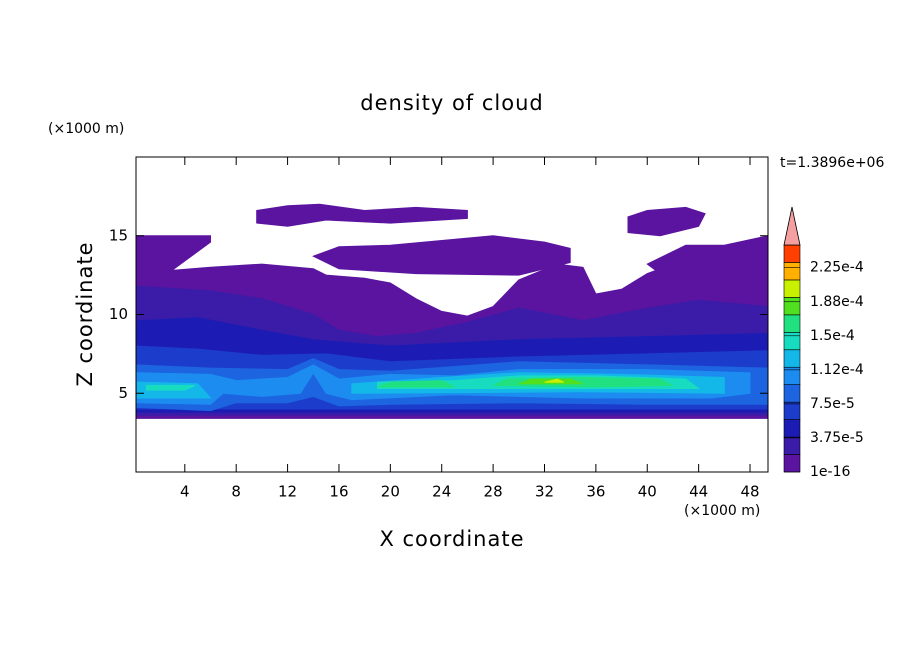  I want to click on colorbar-tick-label: 2.25e-4, so click(837, 268).